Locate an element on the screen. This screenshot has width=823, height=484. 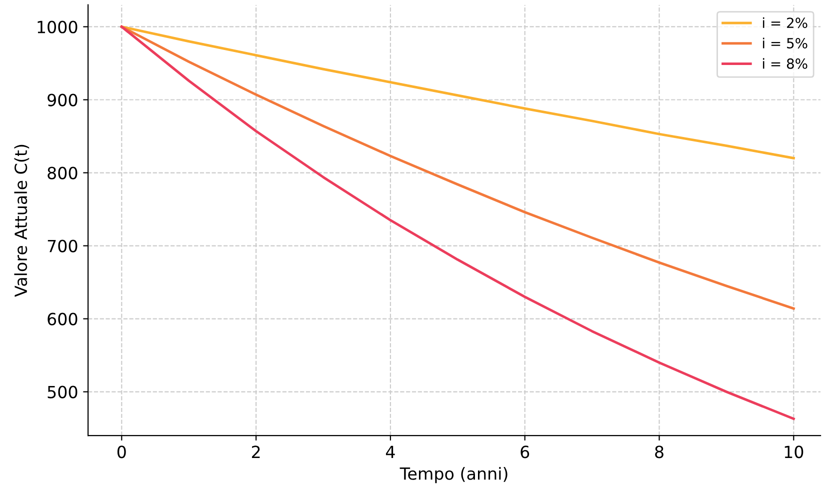
y-tick-label: 700 is located at coordinates (63, 246).